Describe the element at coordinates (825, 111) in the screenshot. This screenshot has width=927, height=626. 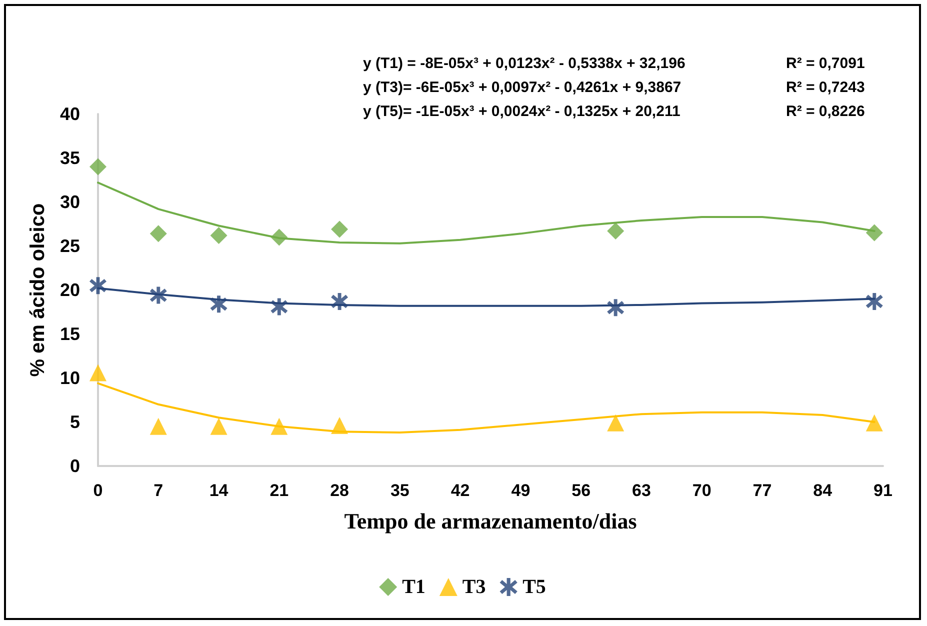
I see `annotation: R² = 0,8226` at that location.